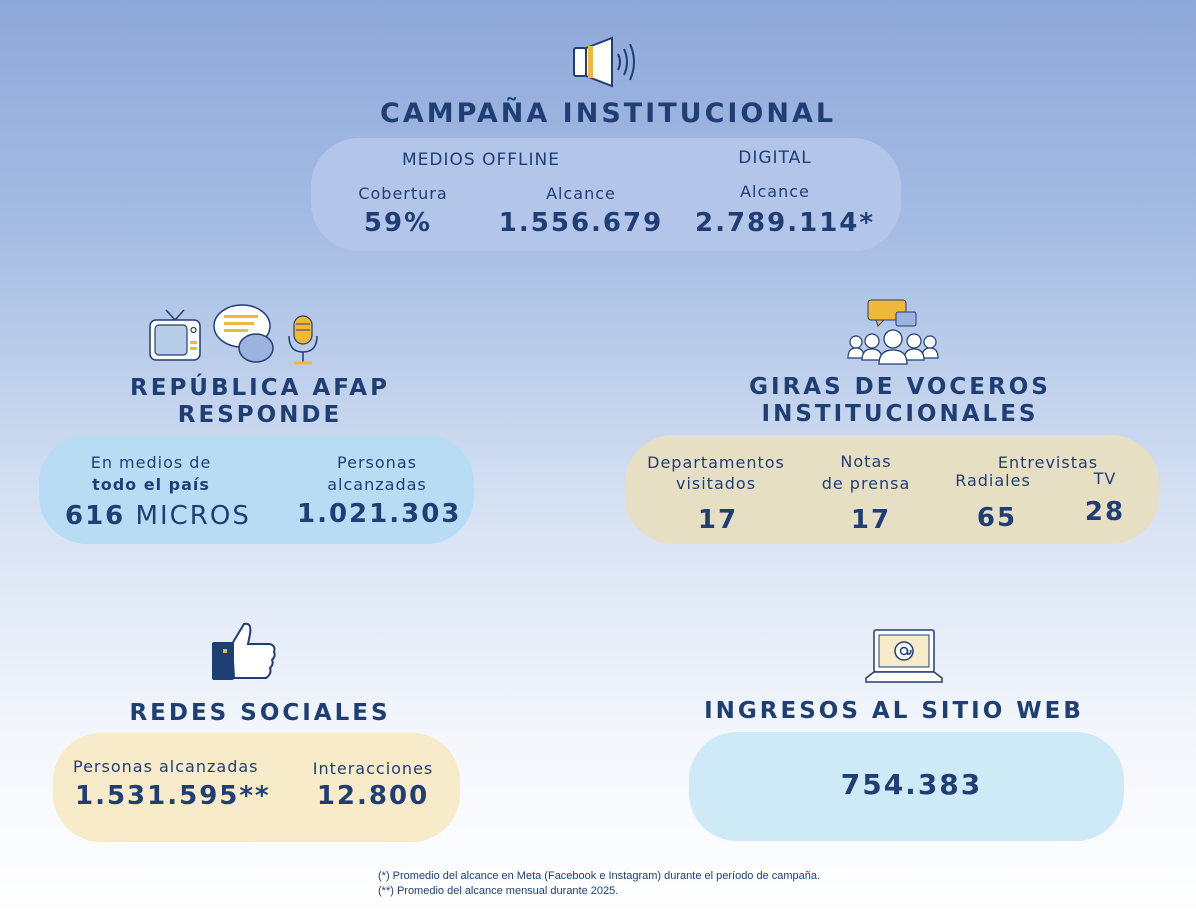  I want to click on notas-value: 17, so click(871, 520).